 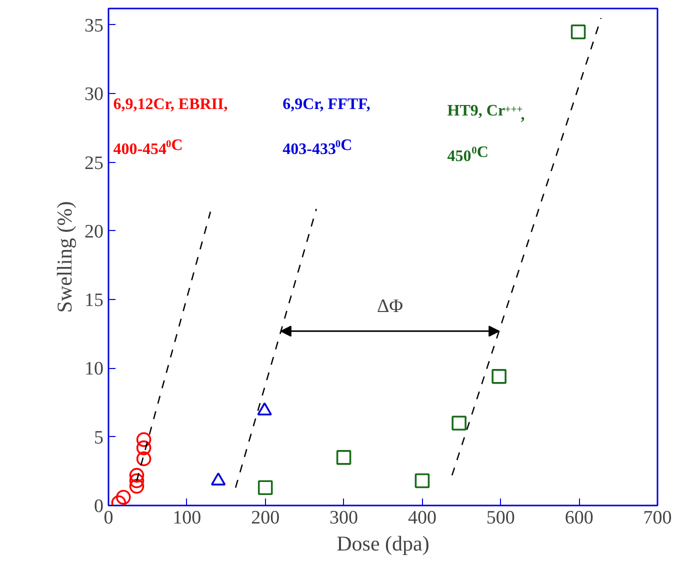 What do you see at coordinates (657, 518) in the screenshot?
I see `x-tick-label: 700` at bounding box center [657, 518].